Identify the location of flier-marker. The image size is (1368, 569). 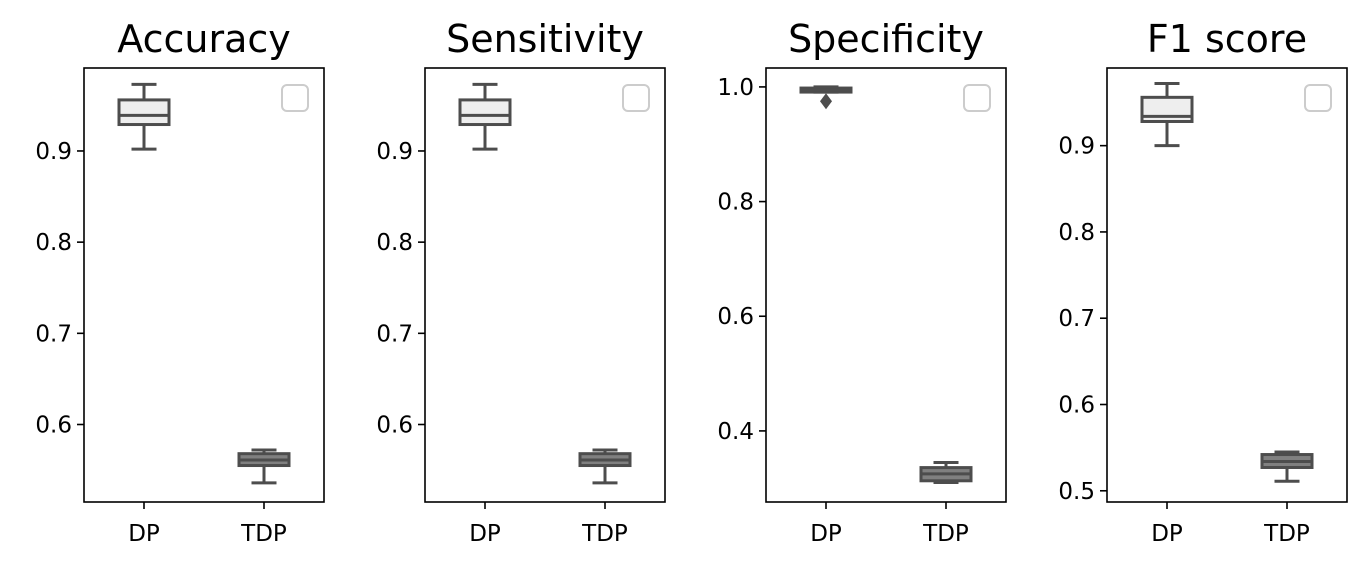
(826, 101).